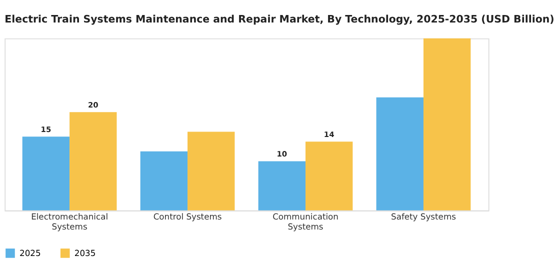 This screenshot has width=560, height=280. I want to click on data-label: 20, so click(93, 105).